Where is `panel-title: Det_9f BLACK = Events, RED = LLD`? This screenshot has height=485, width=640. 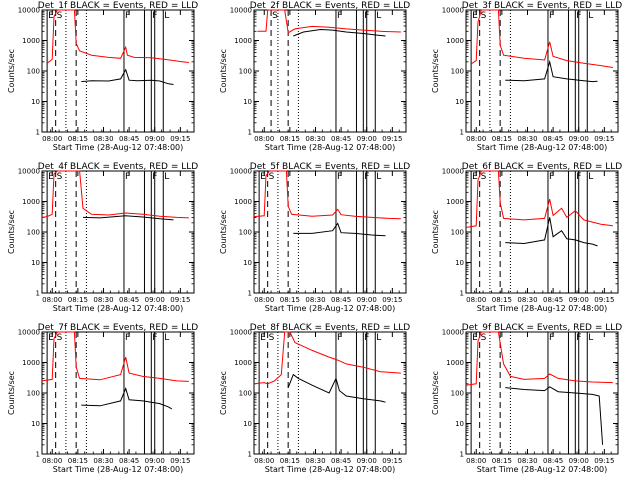
panel-title: Det_9f BLACK = Events, RED = LLD is located at coordinates (542, 328).